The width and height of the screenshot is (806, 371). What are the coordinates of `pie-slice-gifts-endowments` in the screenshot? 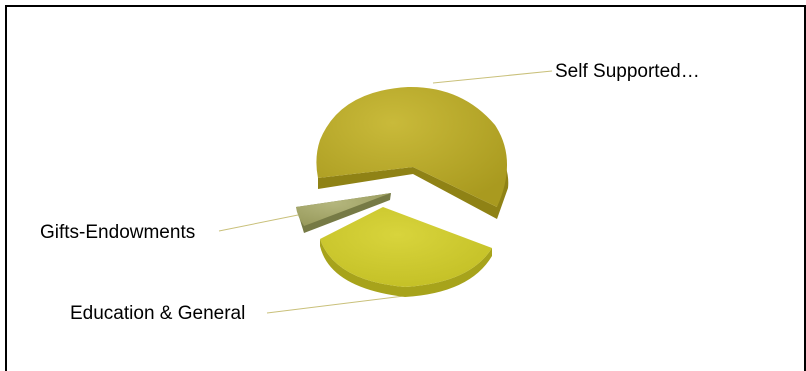 It's located at (343, 213).